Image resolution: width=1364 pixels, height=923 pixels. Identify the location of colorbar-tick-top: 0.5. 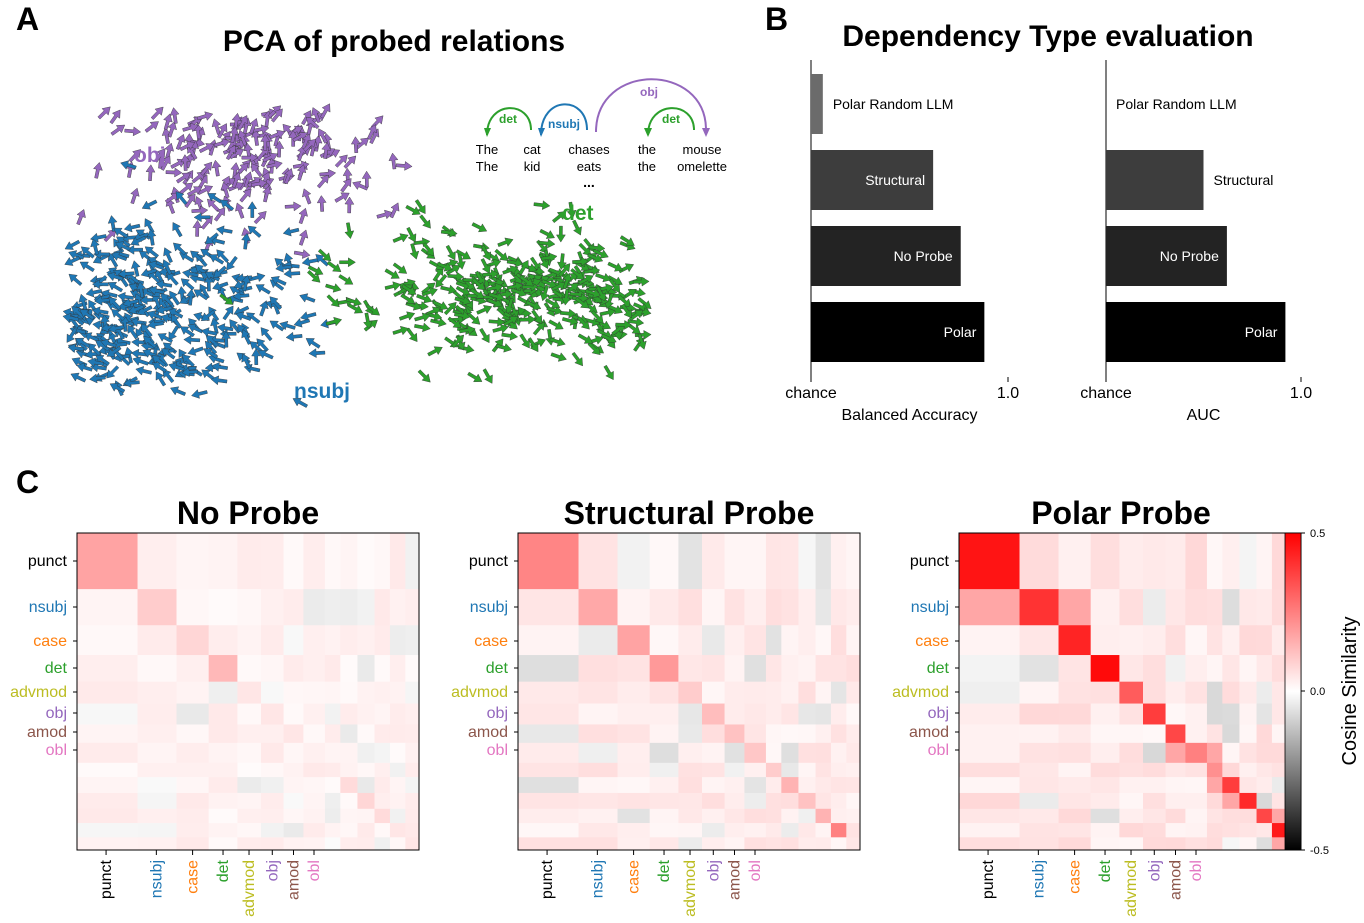
(1317, 534).